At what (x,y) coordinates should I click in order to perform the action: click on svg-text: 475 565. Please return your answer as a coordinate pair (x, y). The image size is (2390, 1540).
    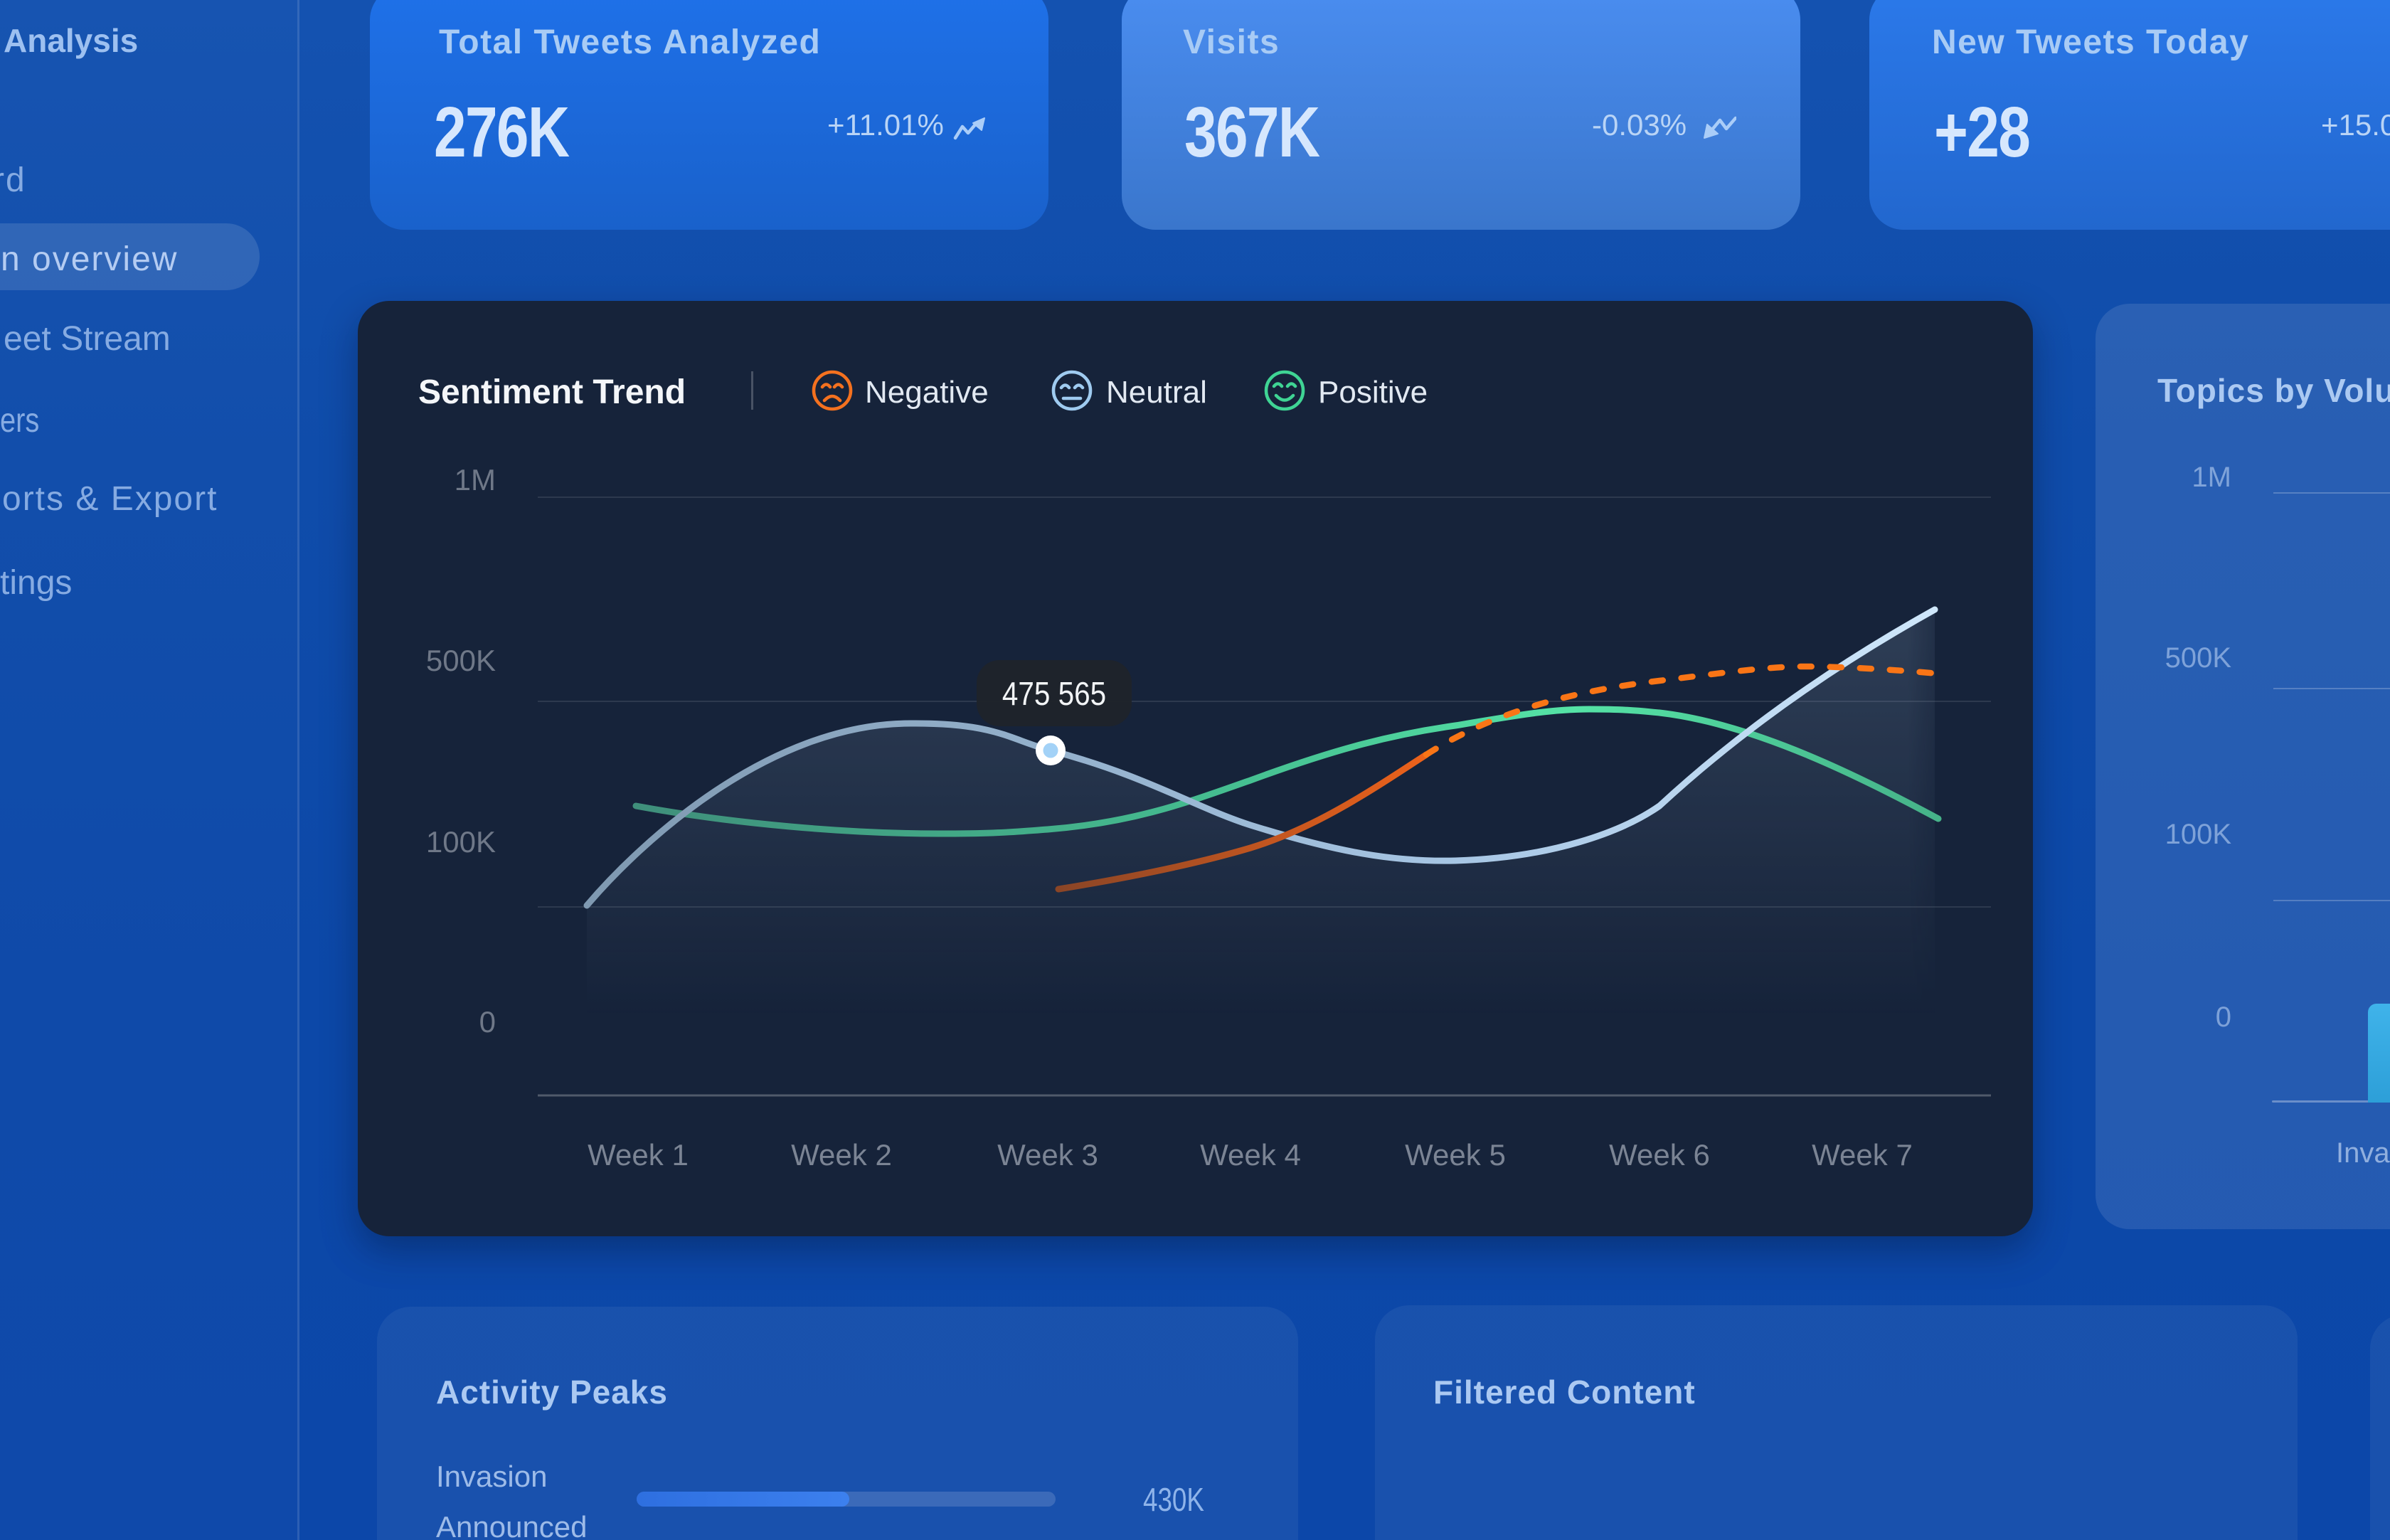
    Looking at the image, I should click on (1054, 694).